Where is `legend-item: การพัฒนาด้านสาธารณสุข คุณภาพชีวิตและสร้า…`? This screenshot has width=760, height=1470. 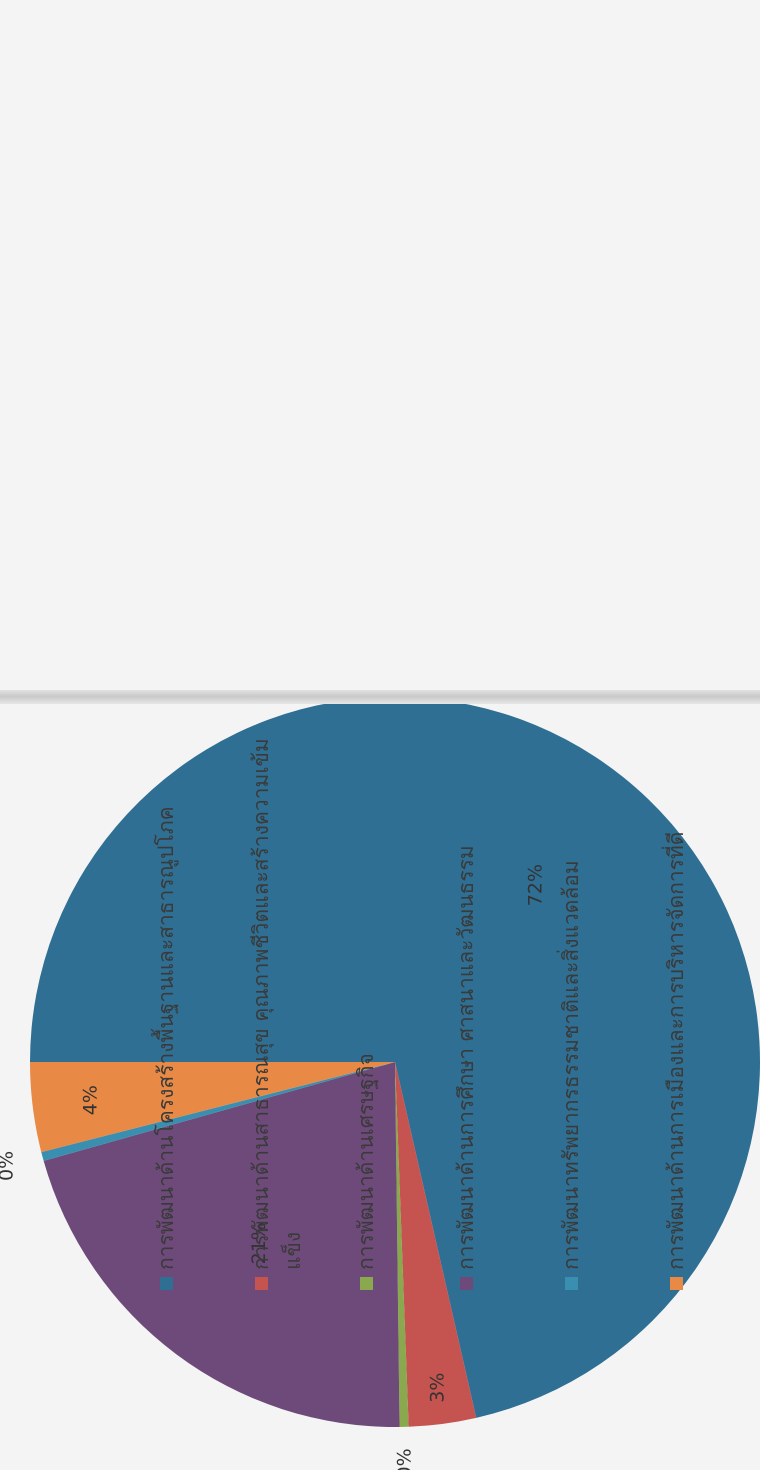 legend-item: การพัฒนาด้านสาธารณสุข คุณภาพชีวิตและสร้า… is located at coordinates (277, 700).